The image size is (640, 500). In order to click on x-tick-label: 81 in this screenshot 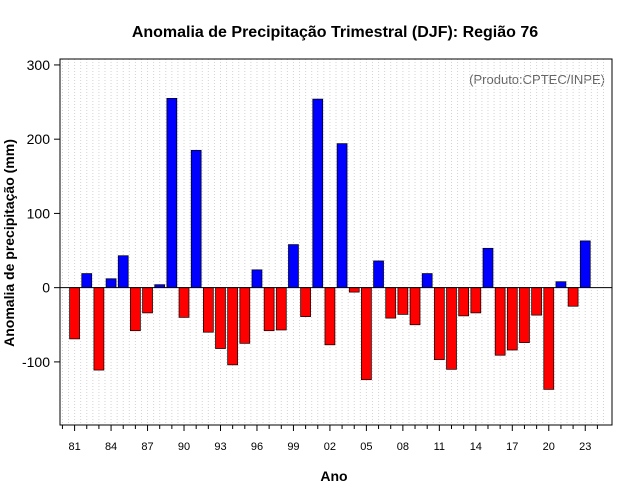, I will do `click(74, 447)`.